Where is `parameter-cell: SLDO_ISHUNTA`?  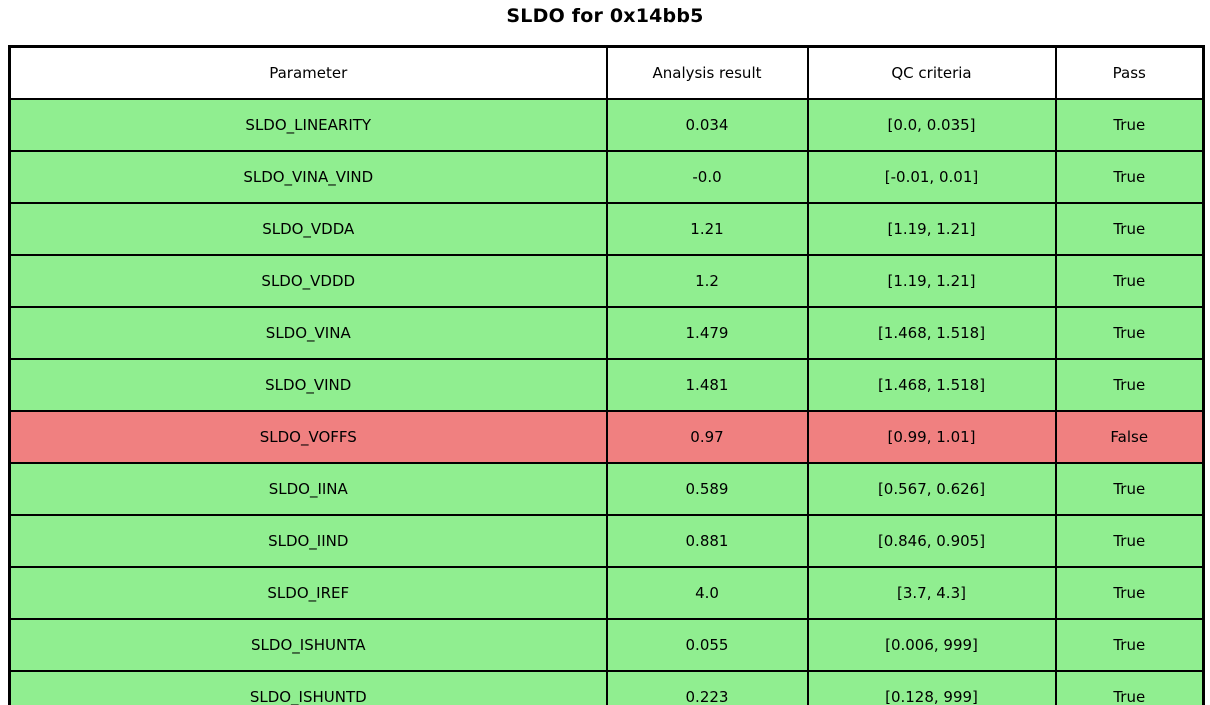
parameter-cell: SLDO_ISHUNTA is located at coordinates (308, 645).